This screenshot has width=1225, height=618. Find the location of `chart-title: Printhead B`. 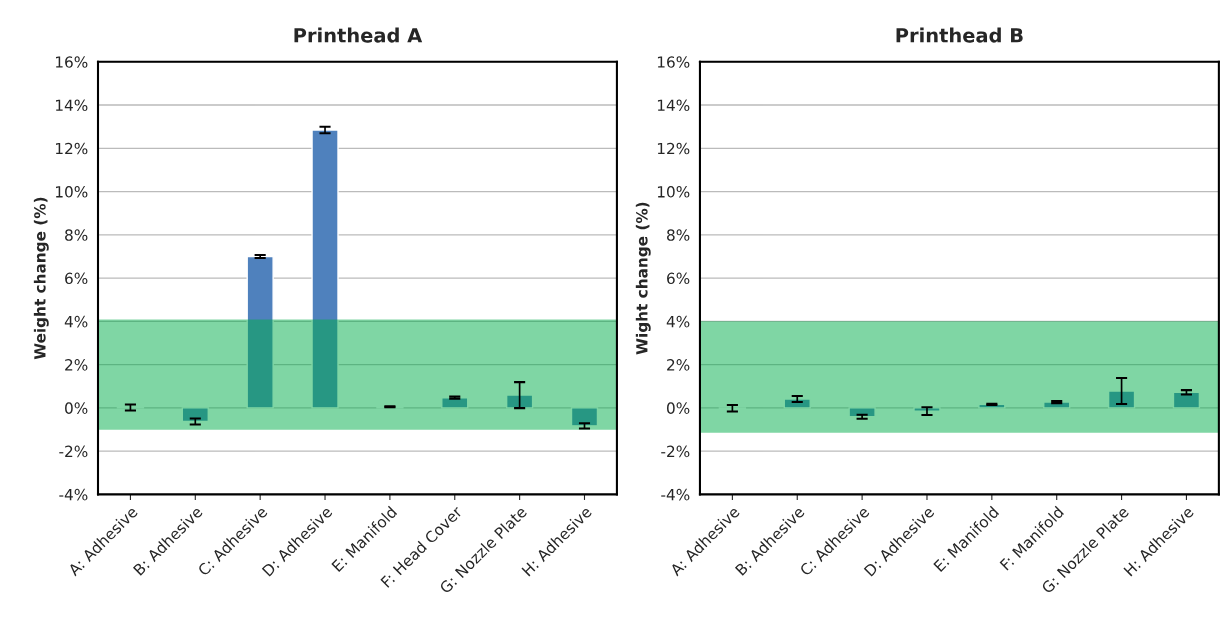

chart-title: Printhead B is located at coordinates (959, 35).